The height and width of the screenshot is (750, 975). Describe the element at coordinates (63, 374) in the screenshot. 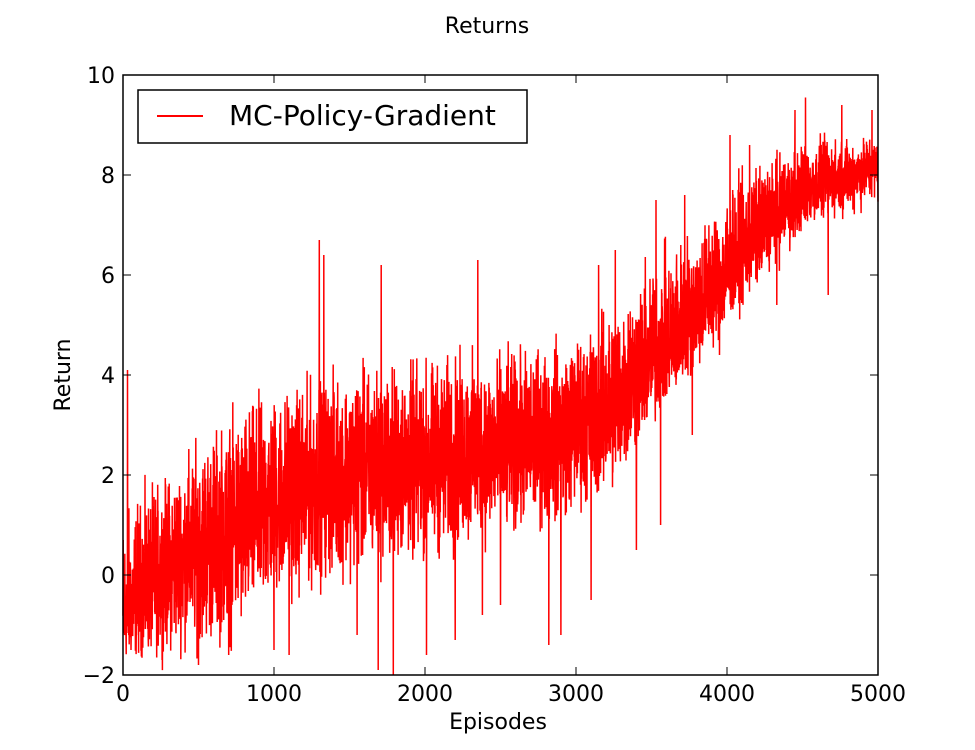

I see `y-axis-label: Return` at that location.